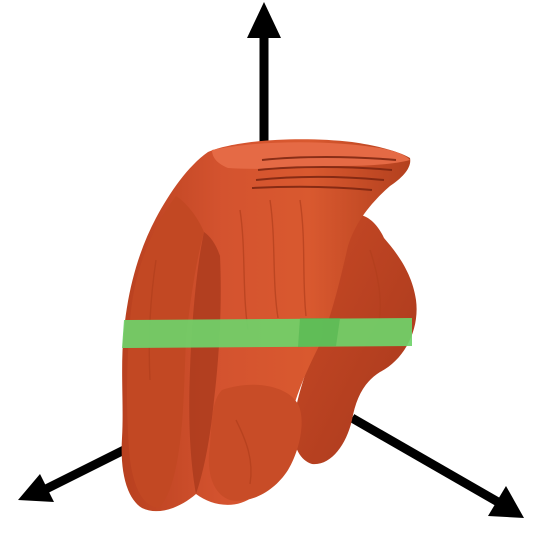  Describe the element at coordinates (267, 333) in the screenshot. I see `slice-plane-band` at that location.